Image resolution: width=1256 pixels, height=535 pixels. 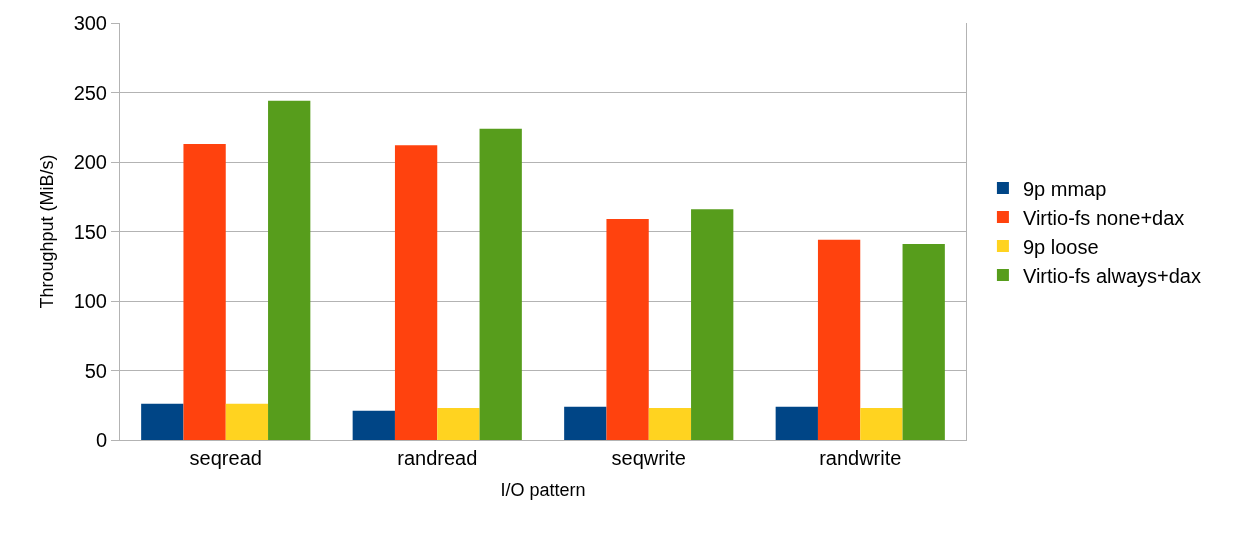 What do you see at coordinates (1103, 217) in the screenshot?
I see `legend-label: Virtio-fs none+dax` at bounding box center [1103, 217].